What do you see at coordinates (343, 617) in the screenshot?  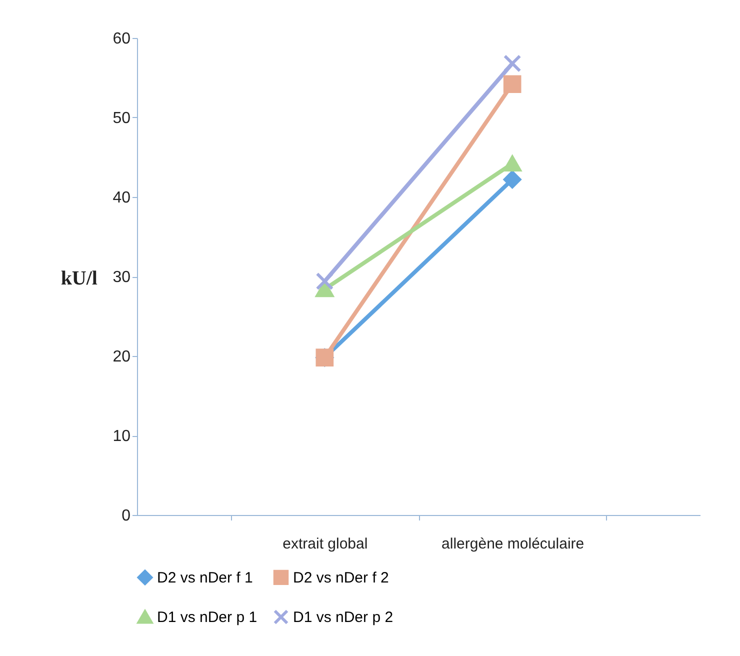 I see `legend-label: D1 vs nDer p 2` at bounding box center [343, 617].